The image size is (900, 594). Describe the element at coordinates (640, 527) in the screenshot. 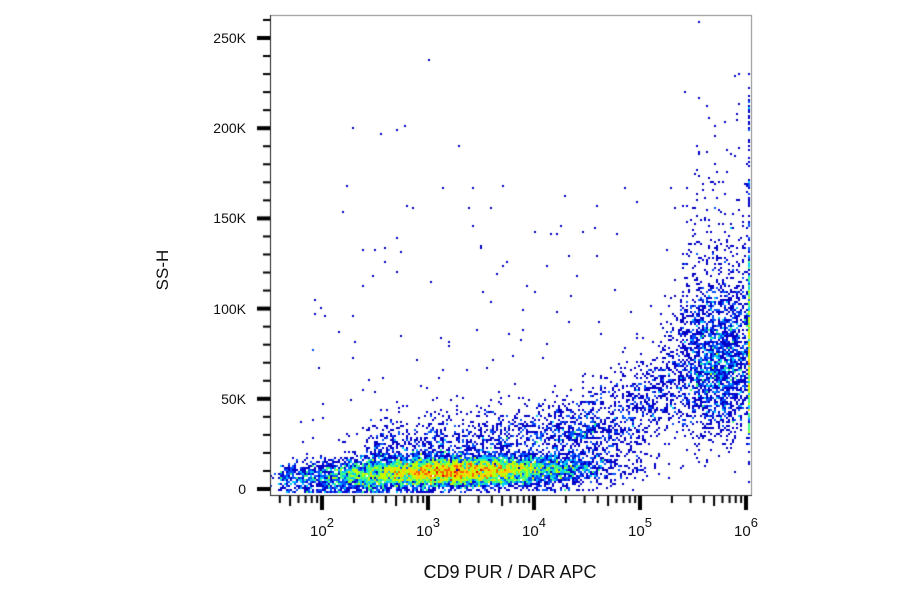

I see `x-tick-label: 10⁵` at that location.